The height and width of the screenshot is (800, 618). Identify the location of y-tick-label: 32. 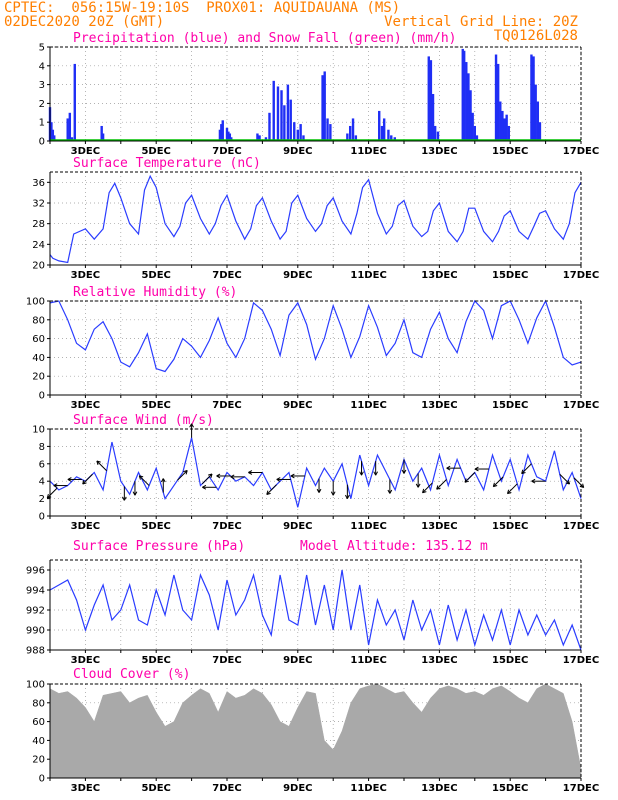
(38, 204).